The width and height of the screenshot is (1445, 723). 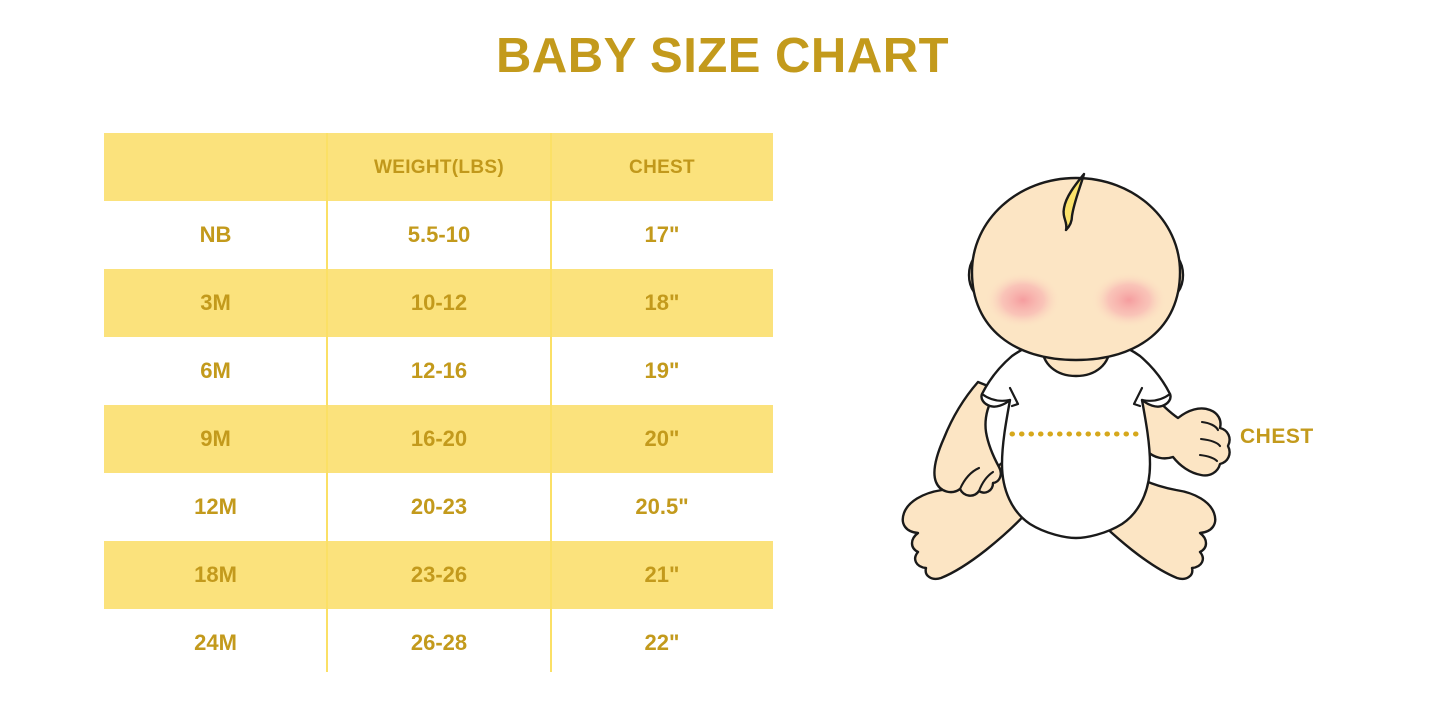 I want to click on column-header-chest: CHEST, so click(x=662, y=167).